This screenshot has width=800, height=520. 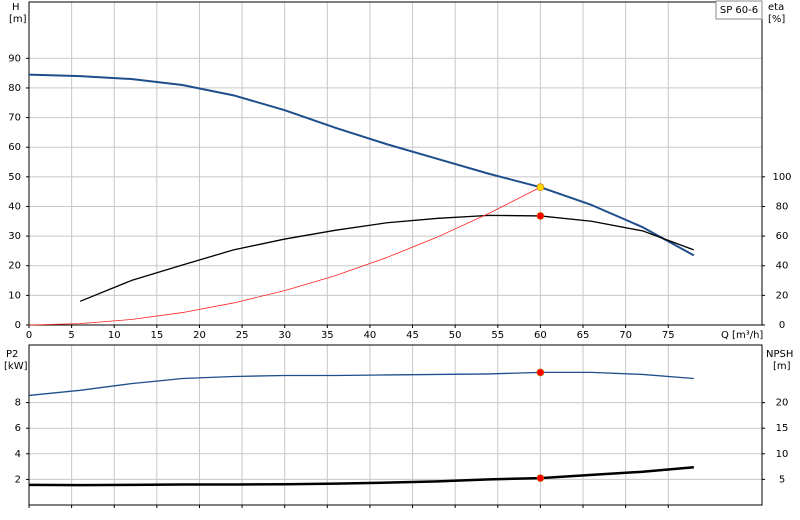 What do you see at coordinates (71, 335) in the screenshot?
I see `x-tick-label: 5` at bounding box center [71, 335].